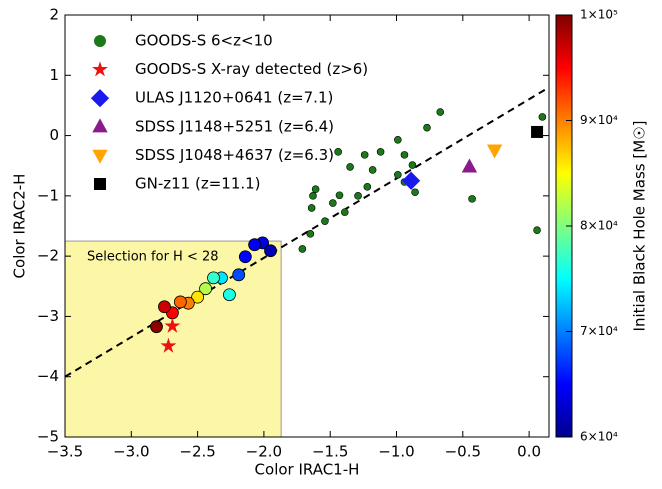  What do you see at coordinates (234, 155) in the screenshot?
I see `legend-label: SDSS J1048+4637 (z=6.3)` at bounding box center [234, 155].